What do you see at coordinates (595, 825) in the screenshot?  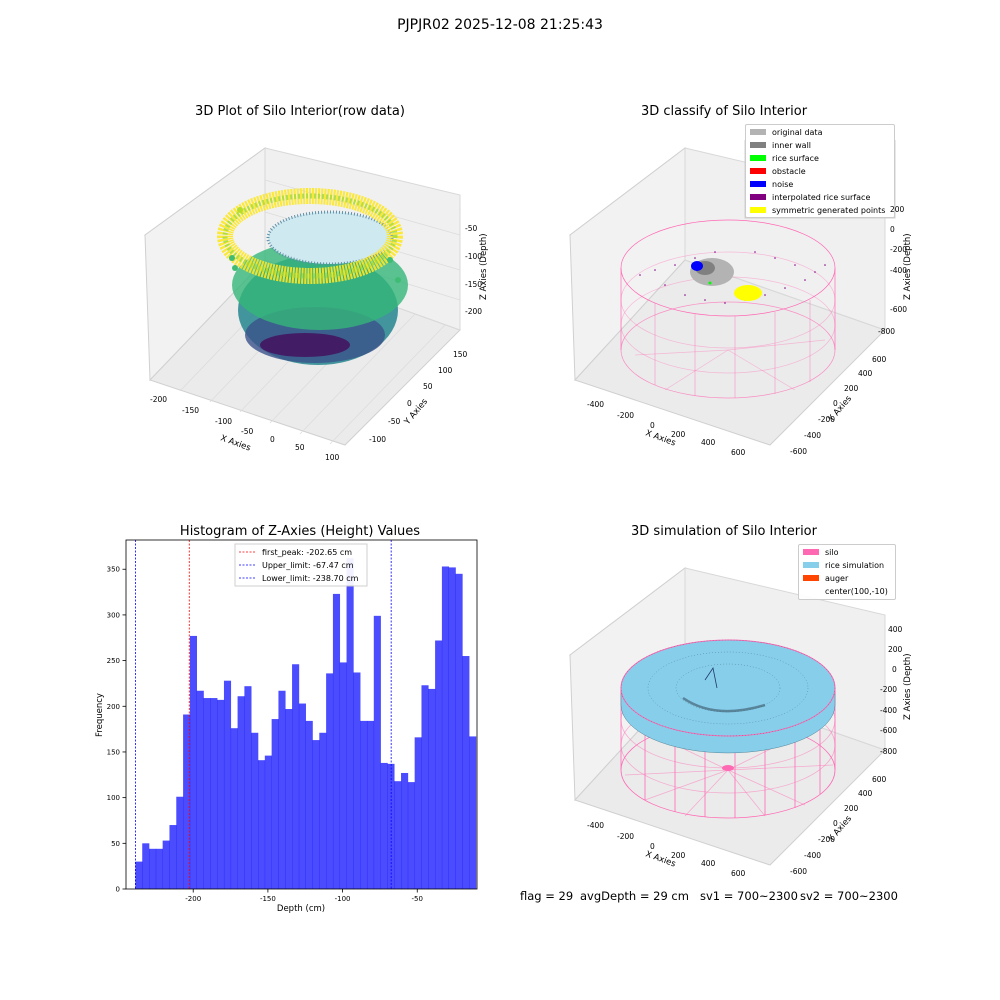 I see `simulation-xtick: -400` at bounding box center [595, 825].